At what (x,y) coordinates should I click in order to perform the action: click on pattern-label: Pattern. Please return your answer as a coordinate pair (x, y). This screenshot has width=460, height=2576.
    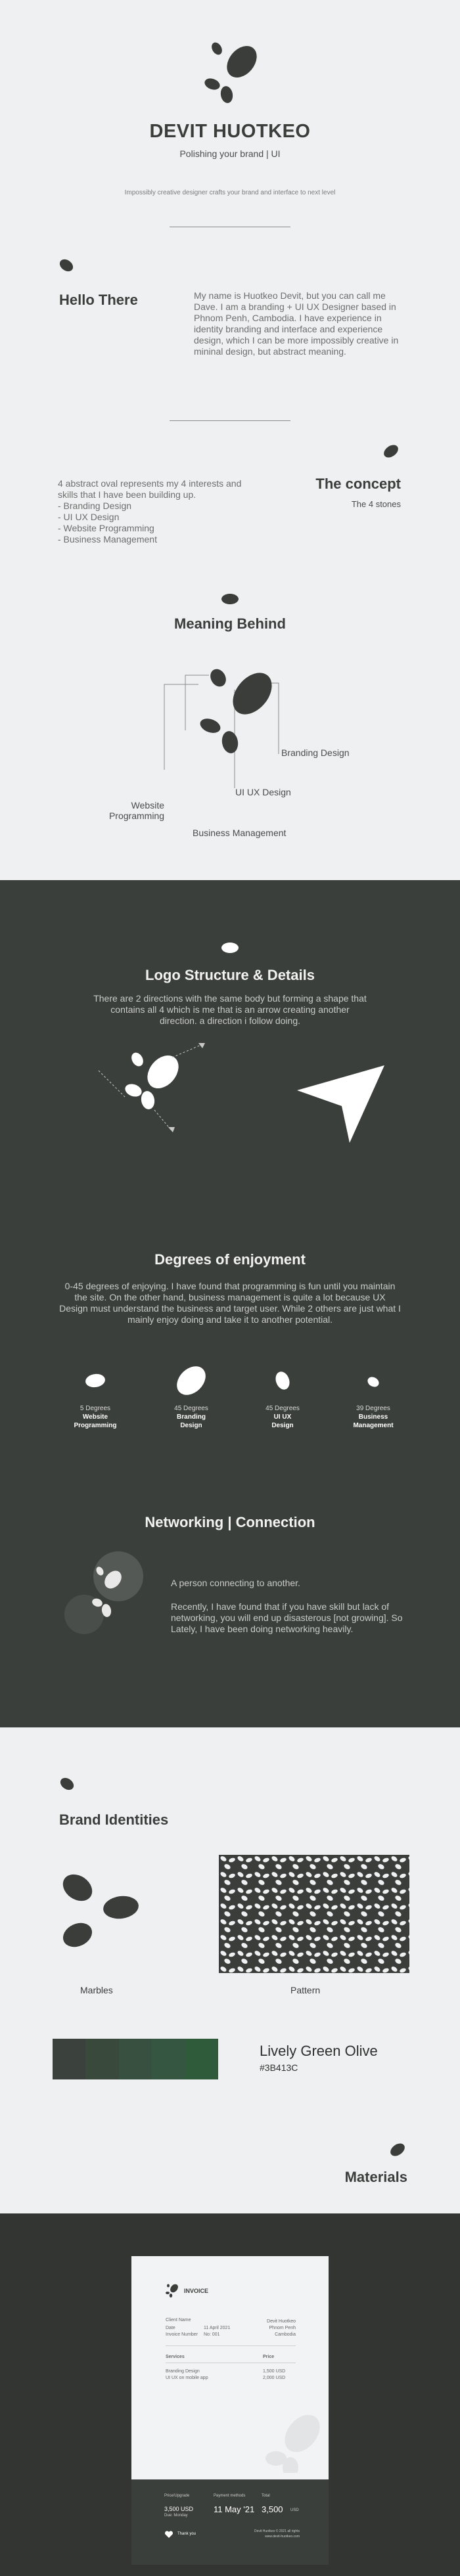
    Looking at the image, I should click on (305, 1990).